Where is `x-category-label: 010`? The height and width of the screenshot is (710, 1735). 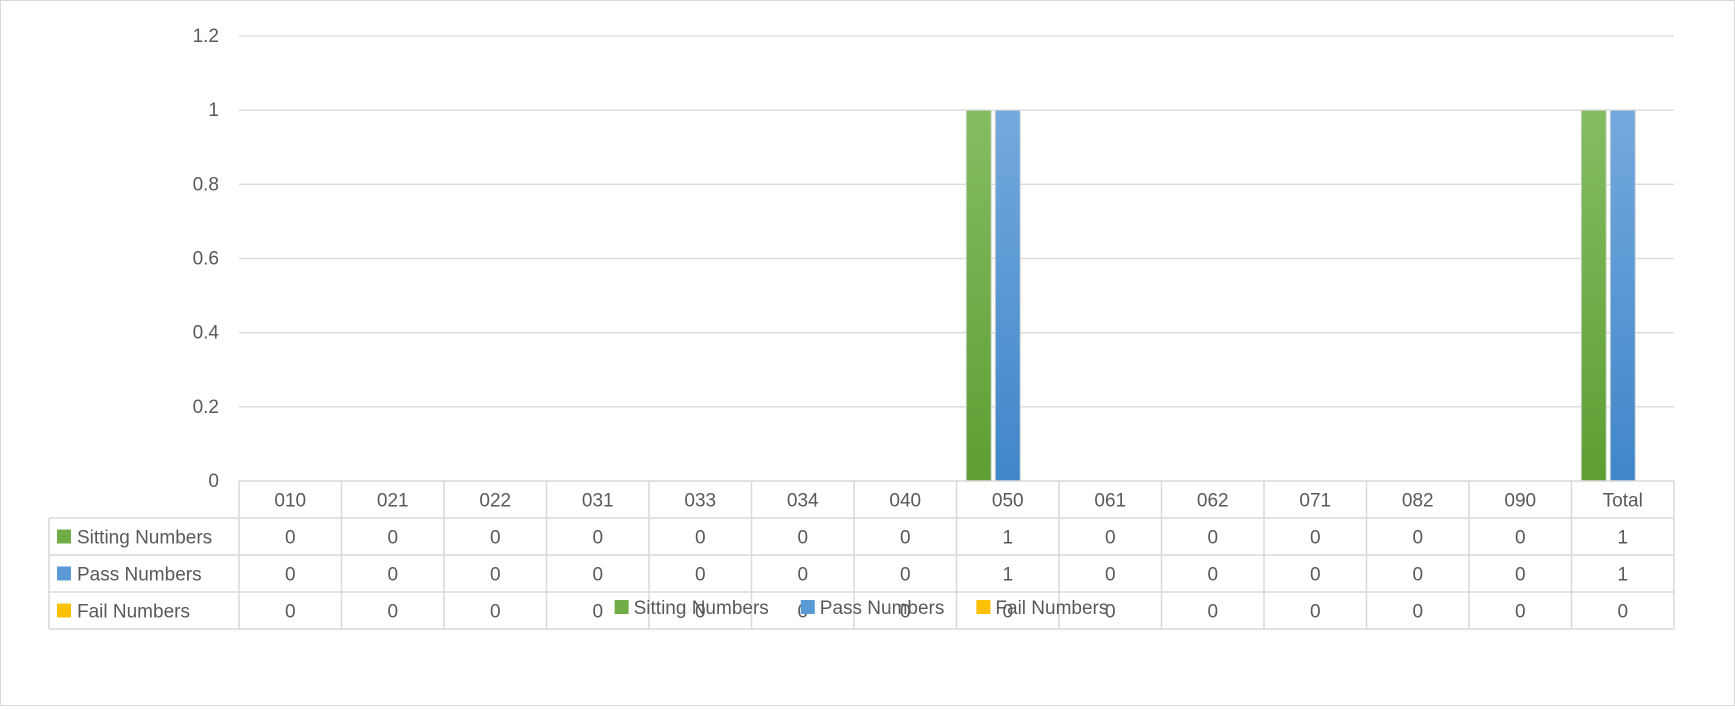 x-category-label: 010 is located at coordinates (290, 501).